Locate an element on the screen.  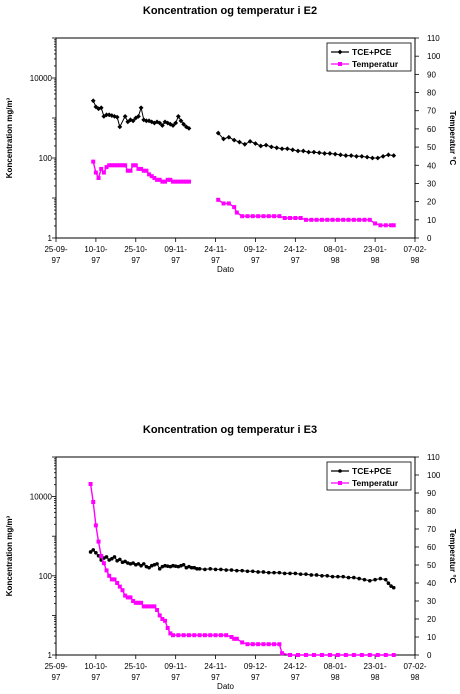
x-tick-line: 10-10- is located at coordinates (95, 249).